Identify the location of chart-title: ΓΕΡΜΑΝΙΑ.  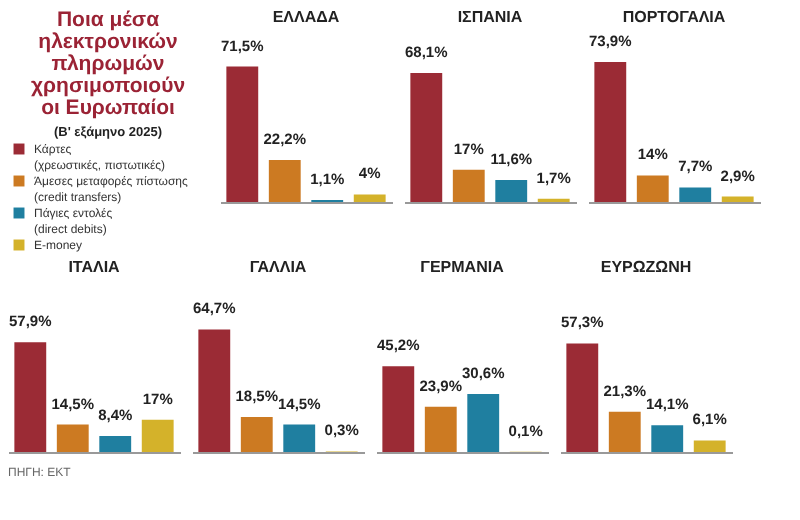
(462, 267).